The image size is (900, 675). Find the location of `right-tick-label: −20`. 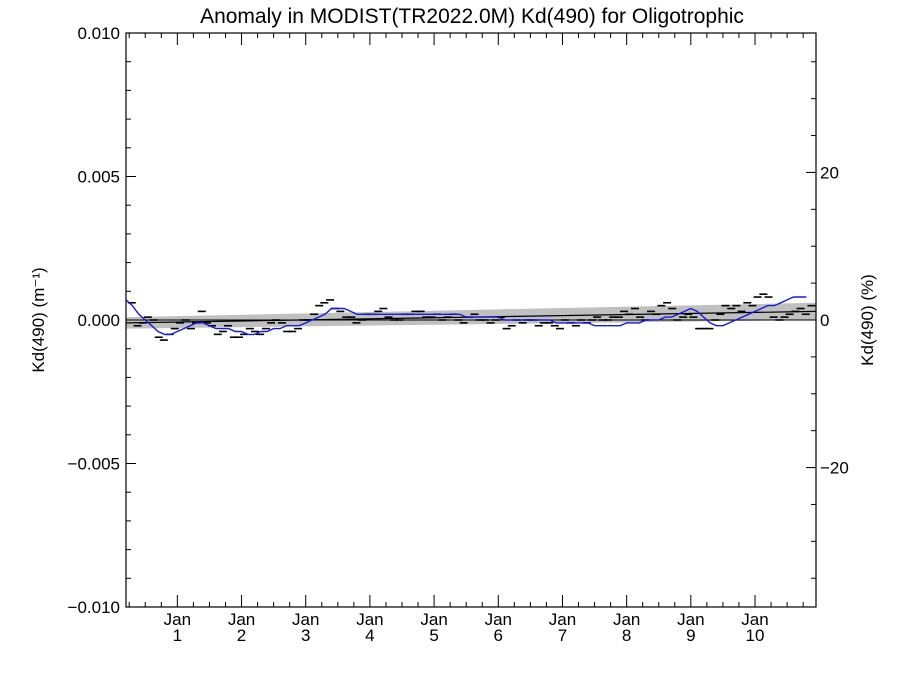

right-tick-label: −20 is located at coordinates (834, 468).